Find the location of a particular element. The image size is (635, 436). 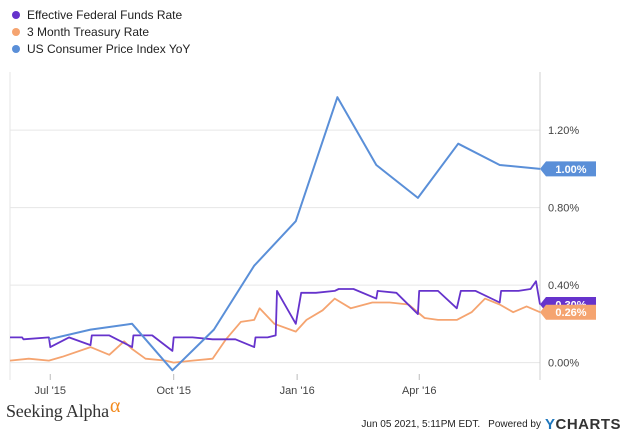

legend-label: Effective Federal Funds Rate is located at coordinates (105, 14).